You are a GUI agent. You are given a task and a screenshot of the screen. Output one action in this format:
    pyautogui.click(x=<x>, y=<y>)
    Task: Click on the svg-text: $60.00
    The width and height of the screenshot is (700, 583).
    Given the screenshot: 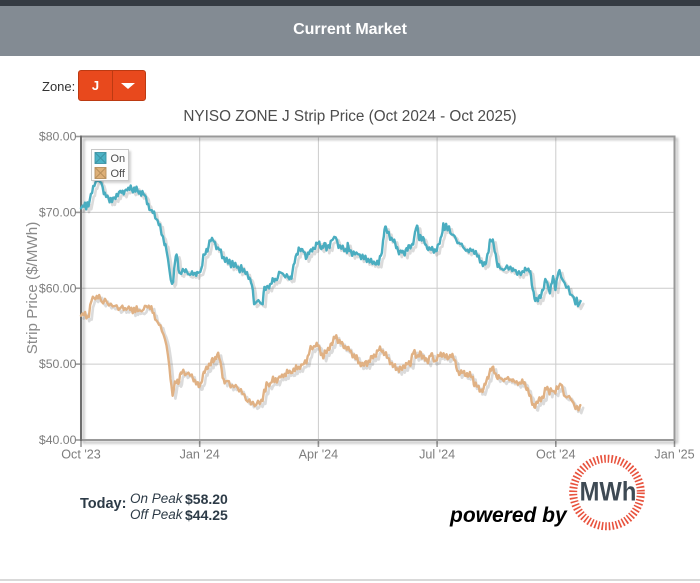 What is the action you would take?
    pyautogui.click(x=58, y=288)
    